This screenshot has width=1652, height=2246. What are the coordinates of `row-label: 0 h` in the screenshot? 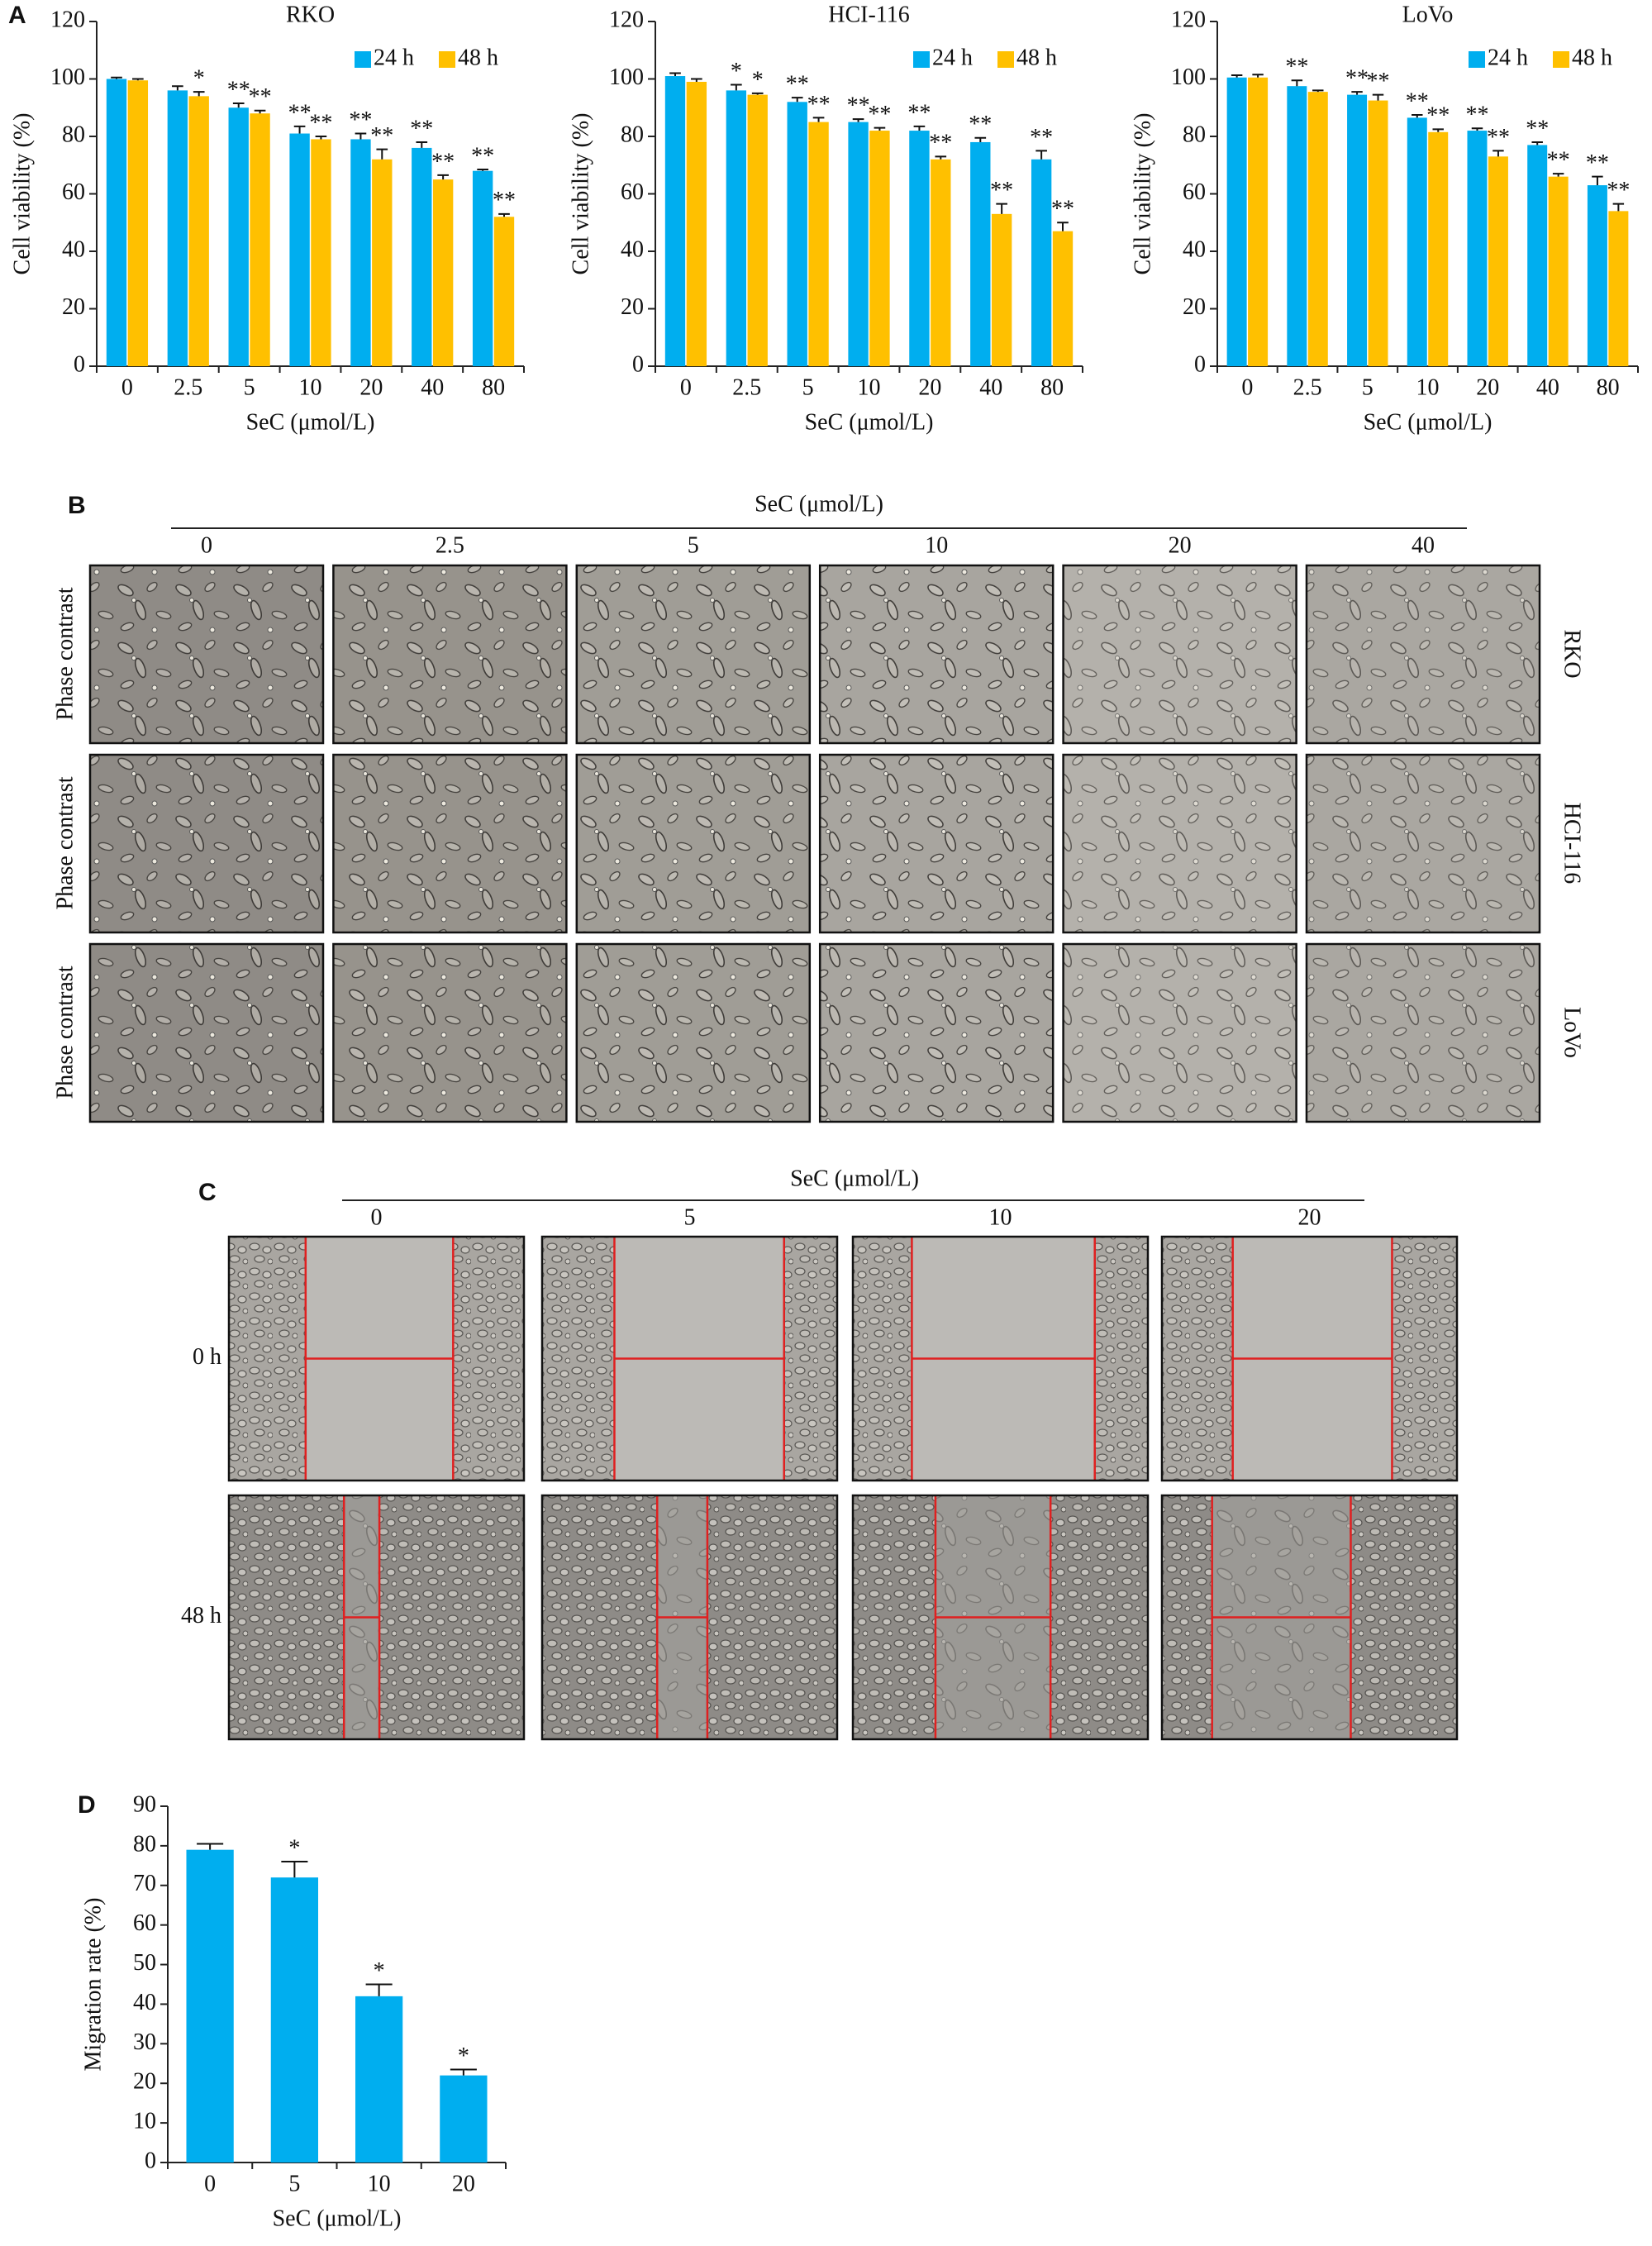 It's located at (207, 1357).